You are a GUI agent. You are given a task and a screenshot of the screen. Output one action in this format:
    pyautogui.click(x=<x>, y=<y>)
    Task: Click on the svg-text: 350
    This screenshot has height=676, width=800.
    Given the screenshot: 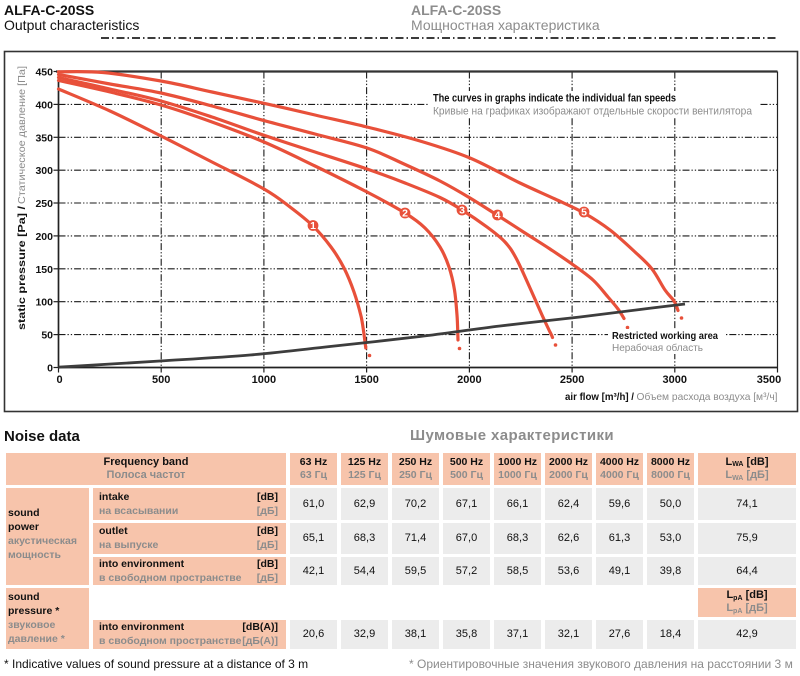 What is the action you would take?
    pyautogui.click(x=44, y=138)
    